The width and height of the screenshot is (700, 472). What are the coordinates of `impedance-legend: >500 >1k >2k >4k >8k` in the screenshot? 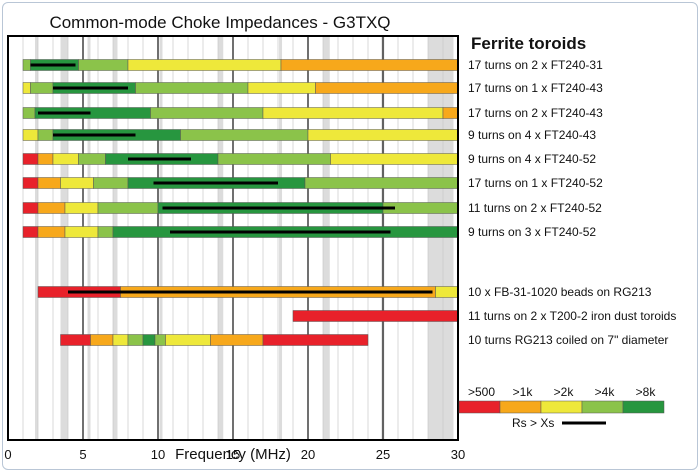 It's located at (561, 399).